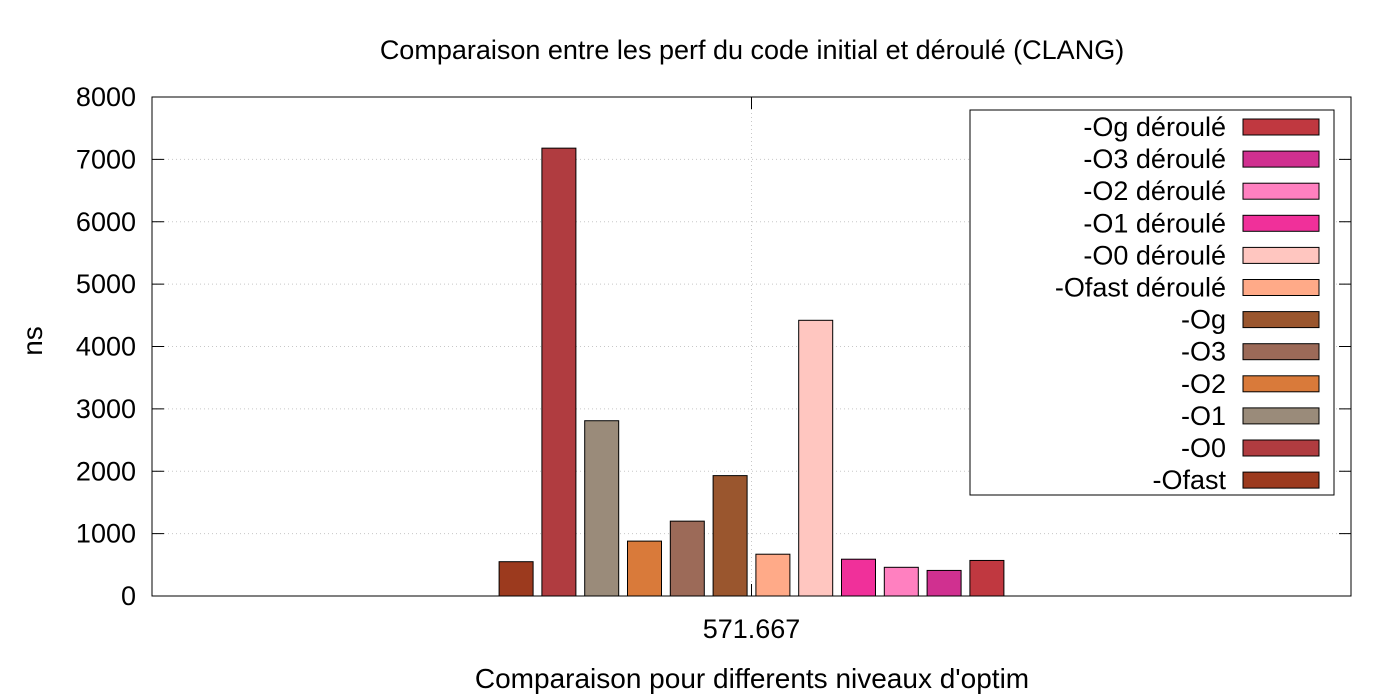 This screenshot has width=1400, height=700. What do you see at coordinates (1189, 480) in the screenshot?
I see `legend-label: -Ofast` at bounding box center [1189, 480].